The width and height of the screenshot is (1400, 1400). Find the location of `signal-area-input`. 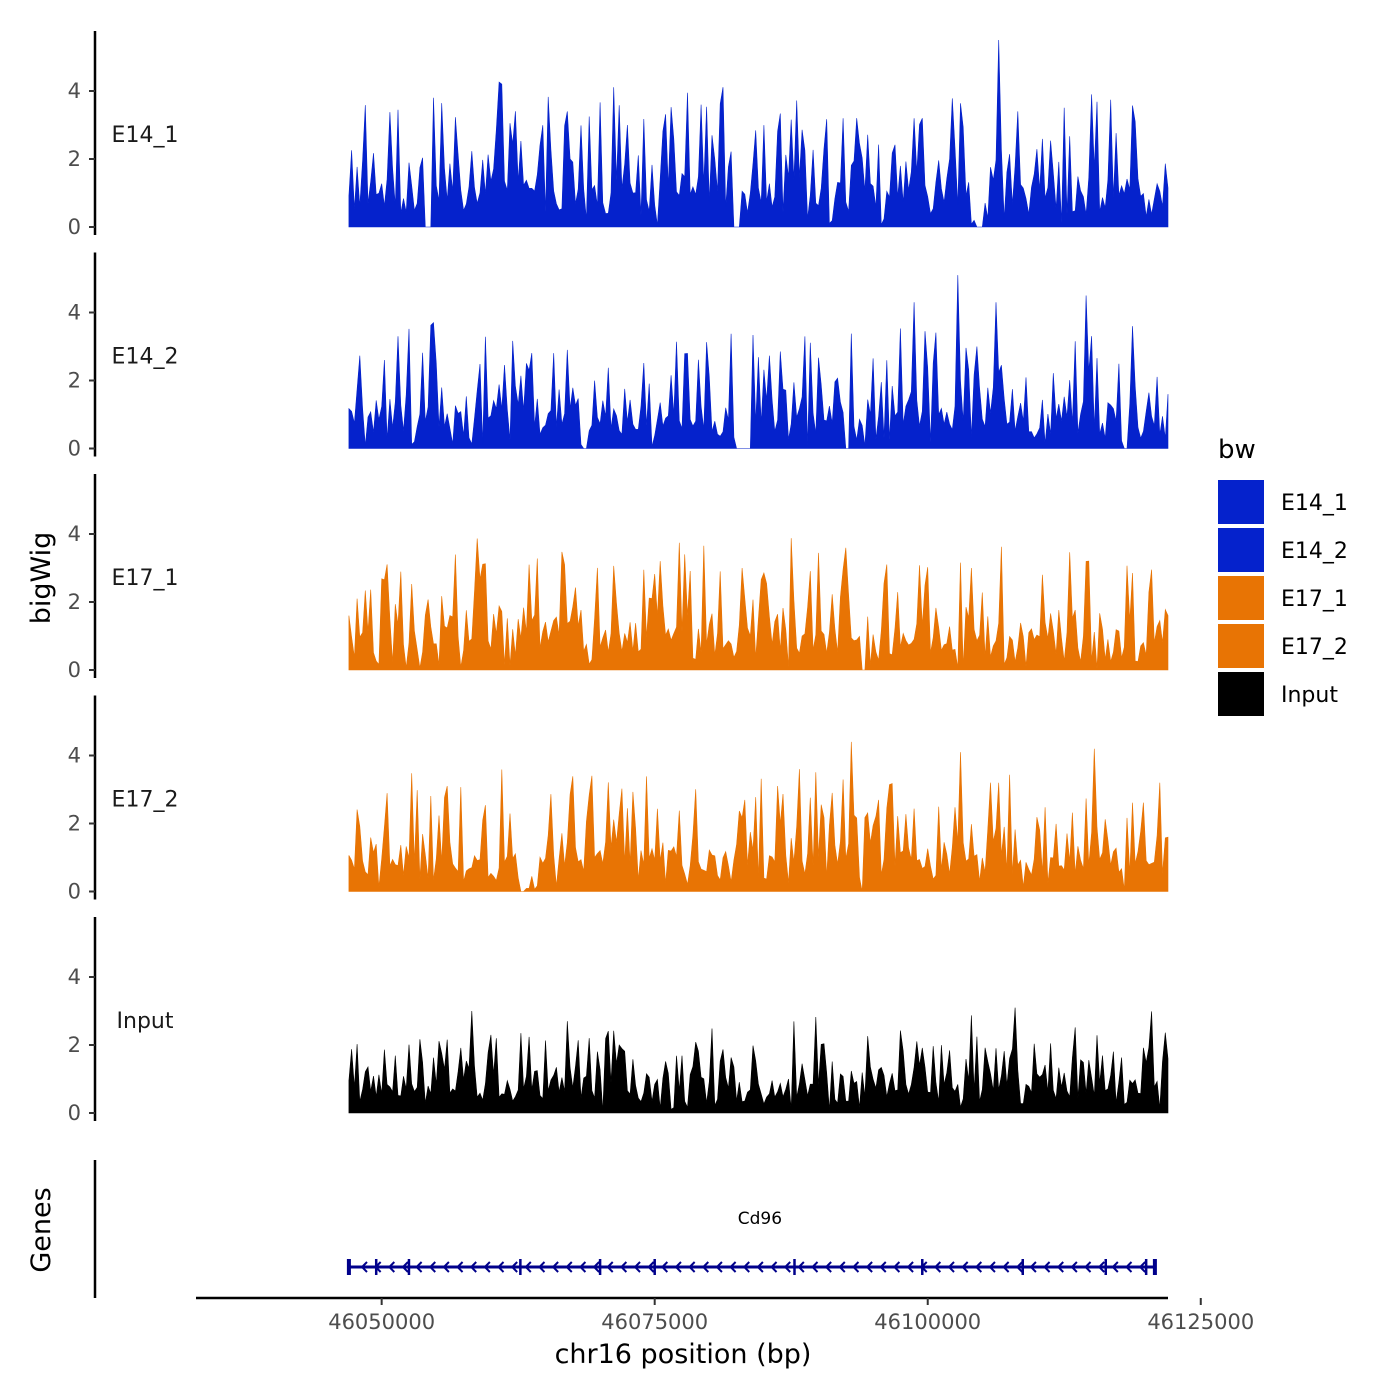

signal-area-input is located at coordinates (758, 1060).